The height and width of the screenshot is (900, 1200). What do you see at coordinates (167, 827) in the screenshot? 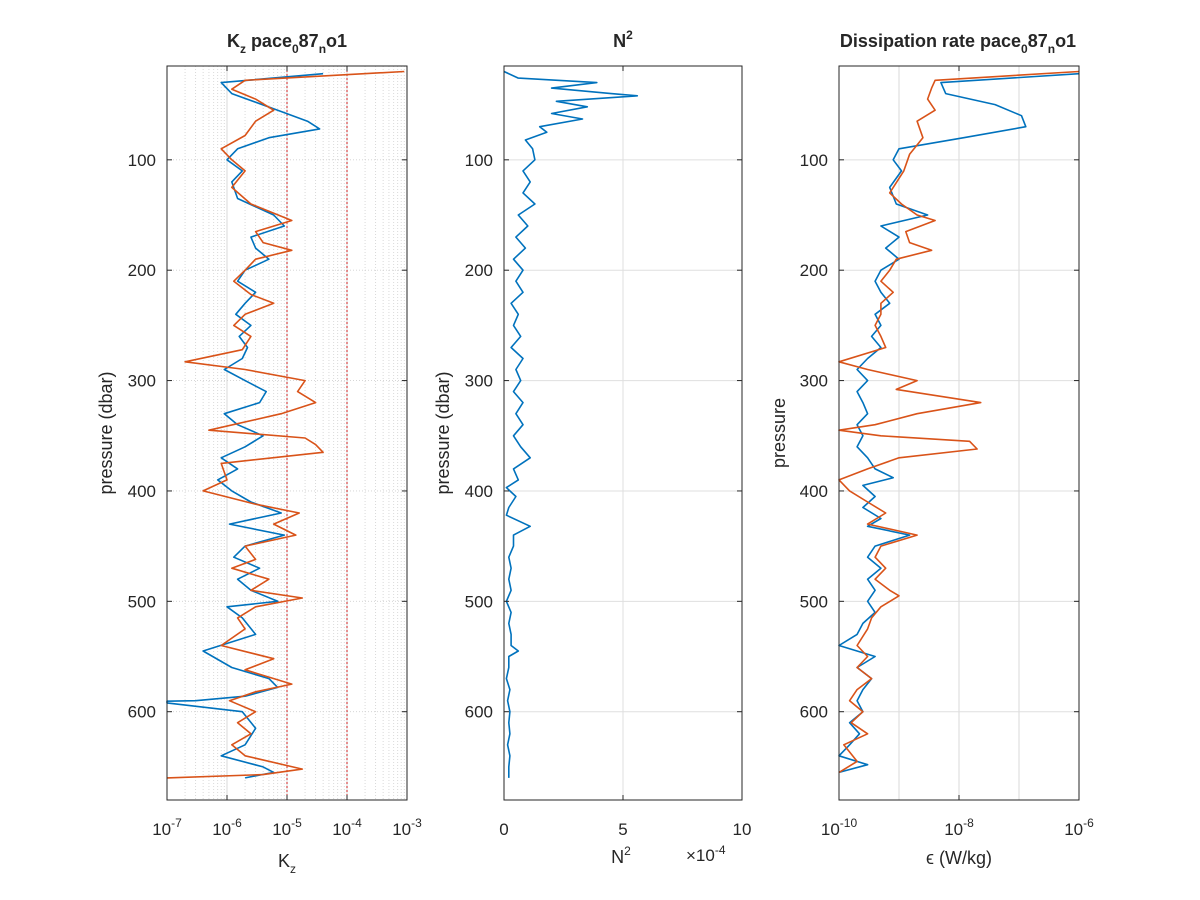
I see `x-tick-label: 10⁻⁷` at bounding box center [167, 827].